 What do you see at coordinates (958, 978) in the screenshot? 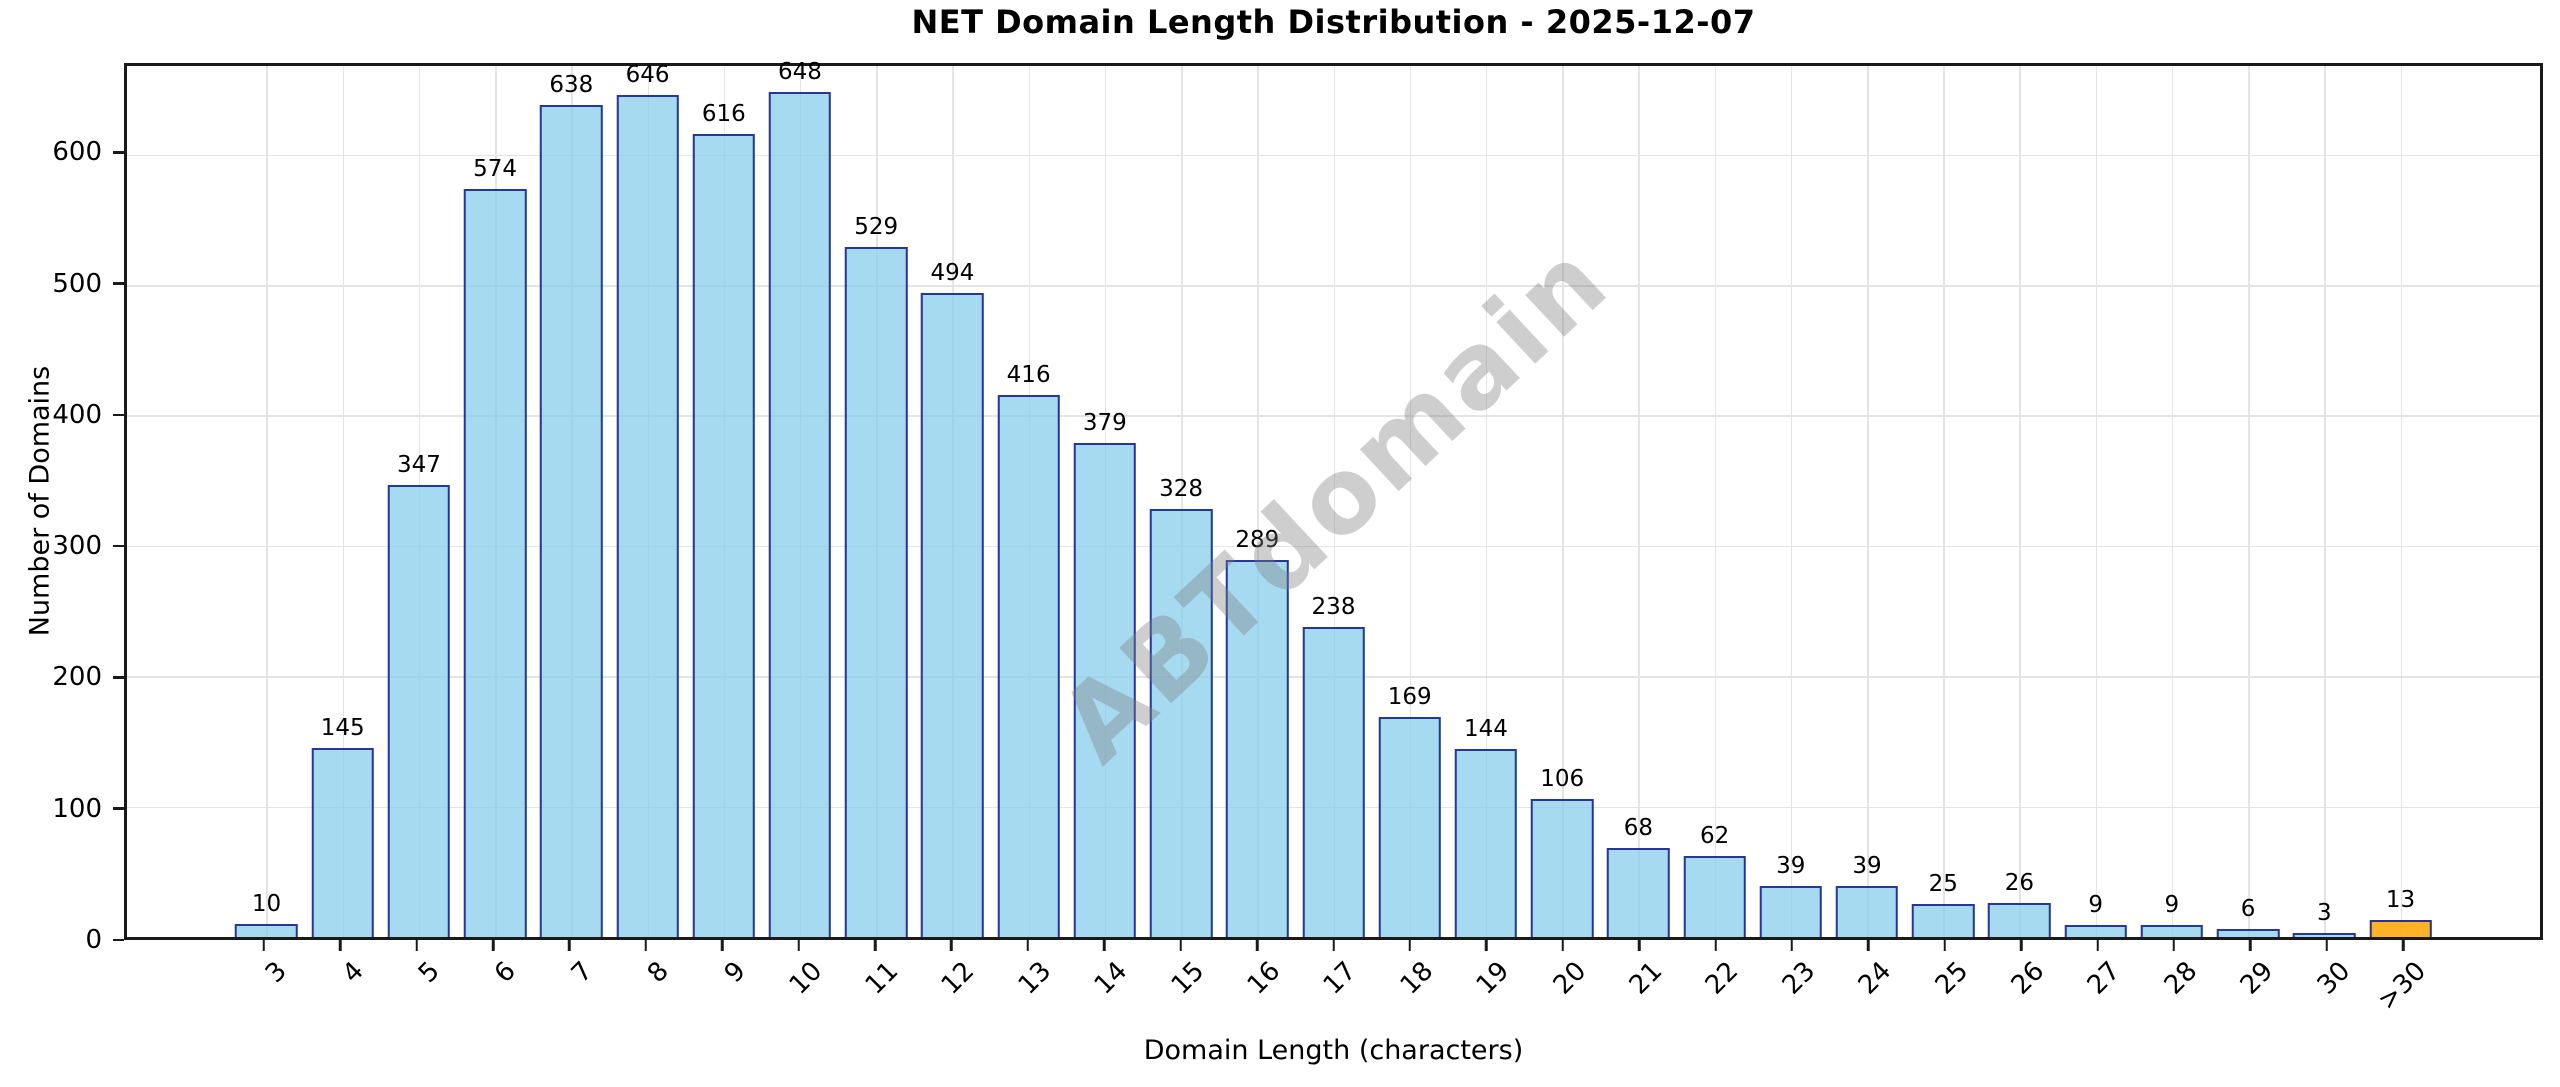
I see `x-tick-label-text: 12` at bounding box center [958, 978].